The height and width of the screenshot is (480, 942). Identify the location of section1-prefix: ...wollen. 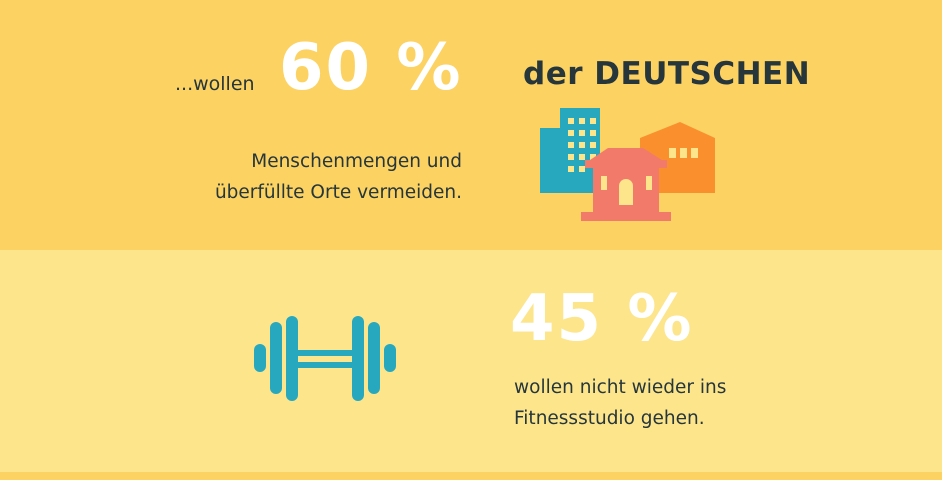
(215, 84).